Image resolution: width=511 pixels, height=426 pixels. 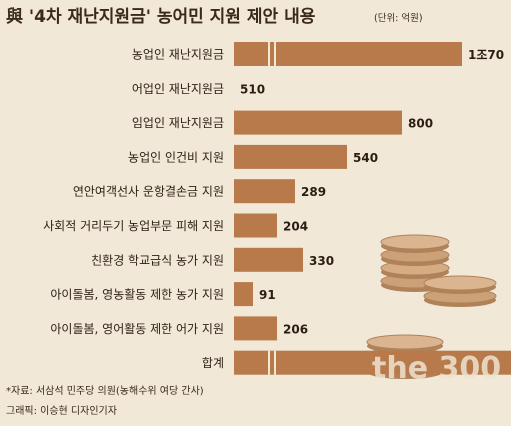 What do you see at coordinates (420, 124) in the screenshot?
I see `value-label: 800` at bounding box center [420, 124].